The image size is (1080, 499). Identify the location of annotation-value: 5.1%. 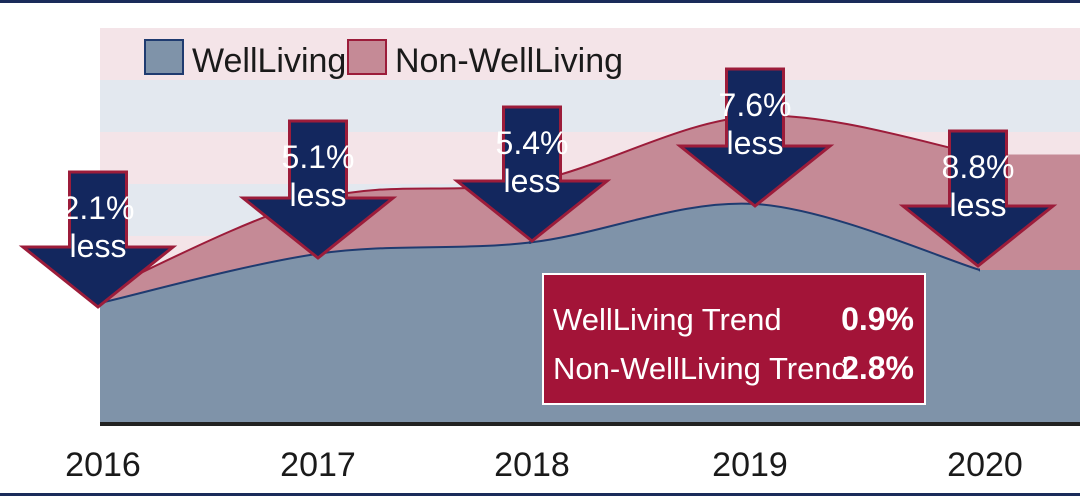
(318, 157).